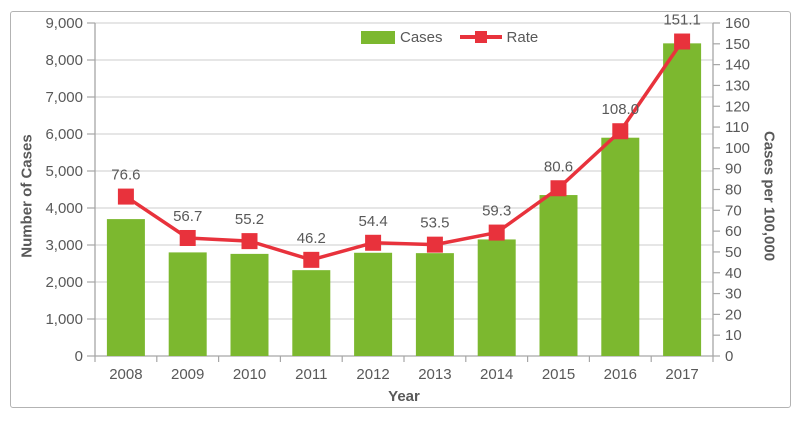 The image size is (800, 423). Describe the element at coordinates (187, 304) in the screenshot. I see `bar-2009` at that location.